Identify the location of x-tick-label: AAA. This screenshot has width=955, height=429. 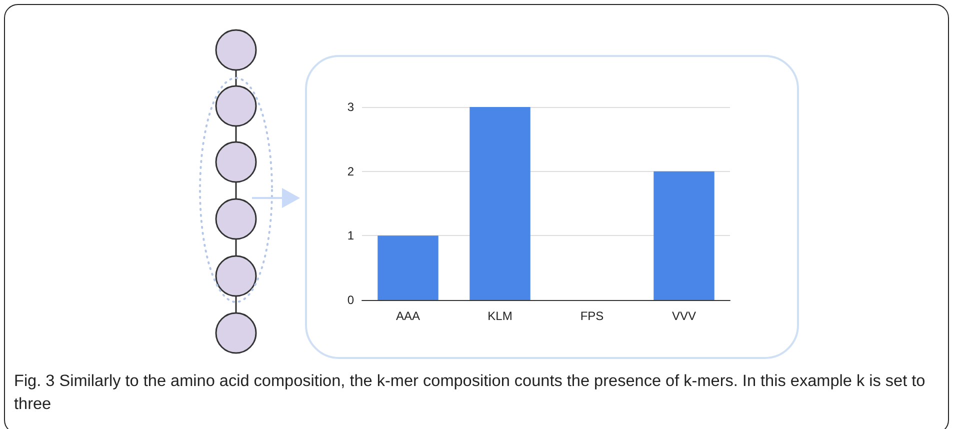
(408, 316).